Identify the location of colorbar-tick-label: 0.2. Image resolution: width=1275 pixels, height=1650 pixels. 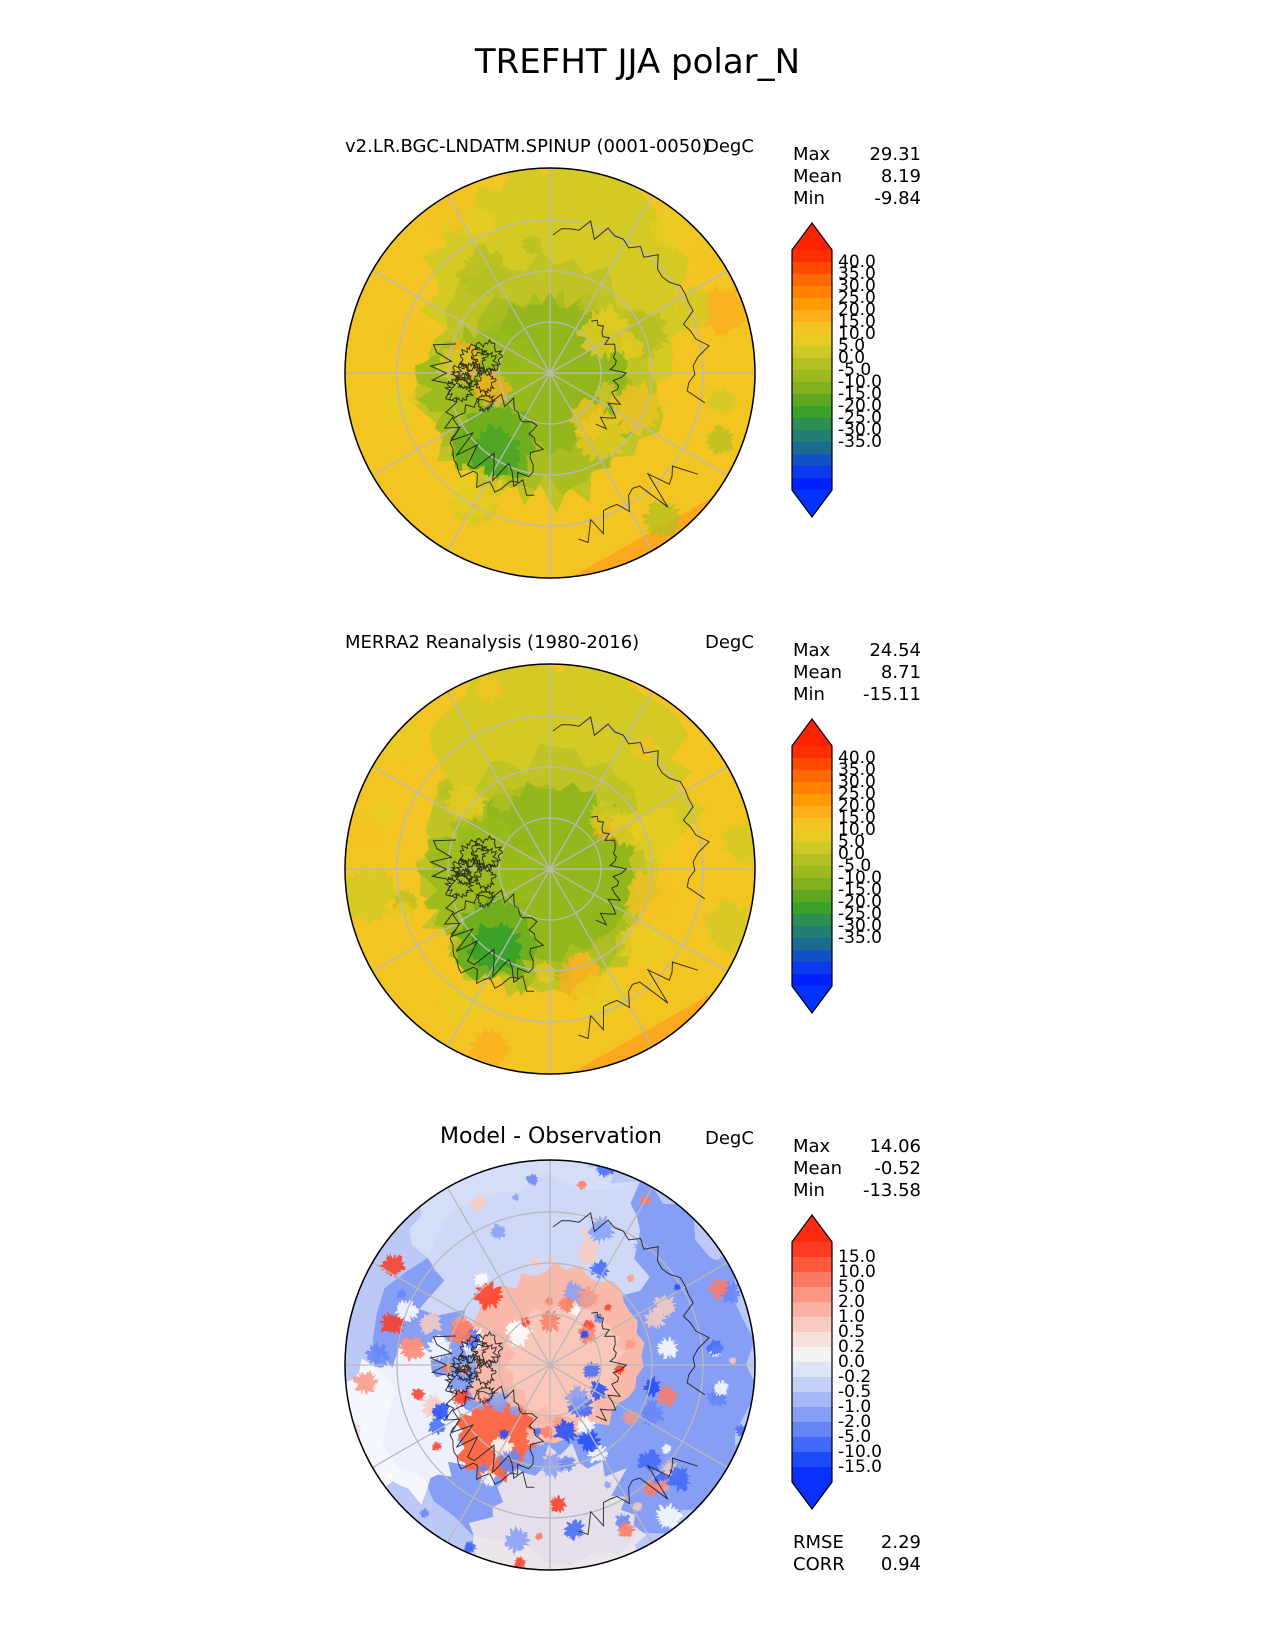
(852, 1346).